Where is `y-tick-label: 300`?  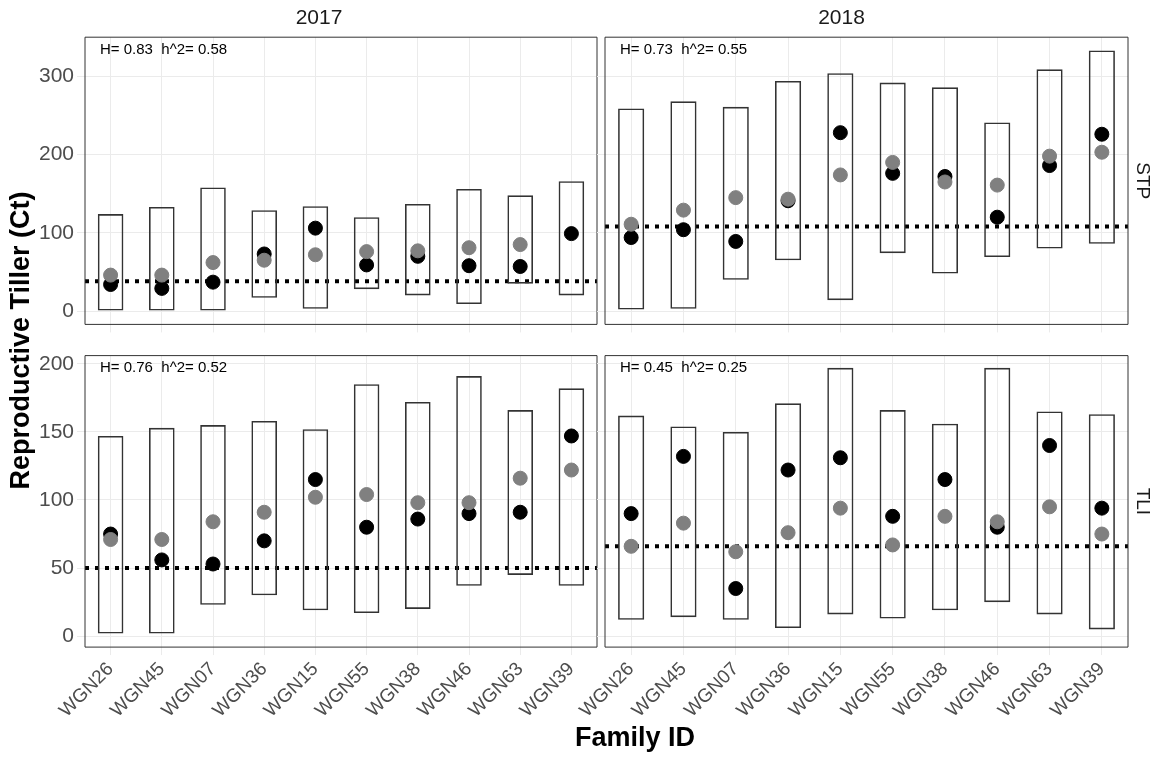
y-tick-label: 300 is located at coordinates (56, 75).